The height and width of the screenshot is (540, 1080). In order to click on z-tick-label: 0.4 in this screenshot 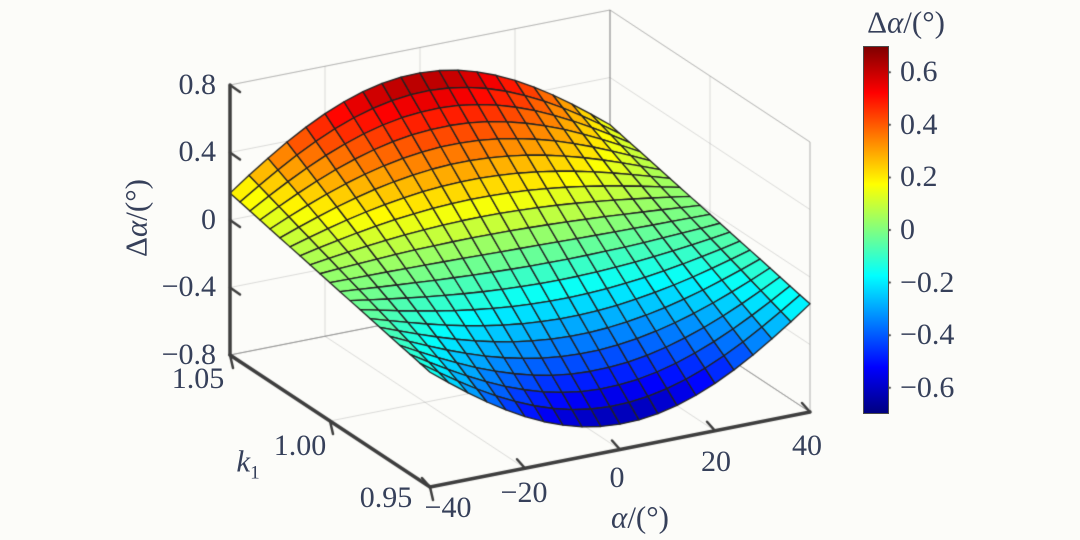, I will do `click(197, 151)`.